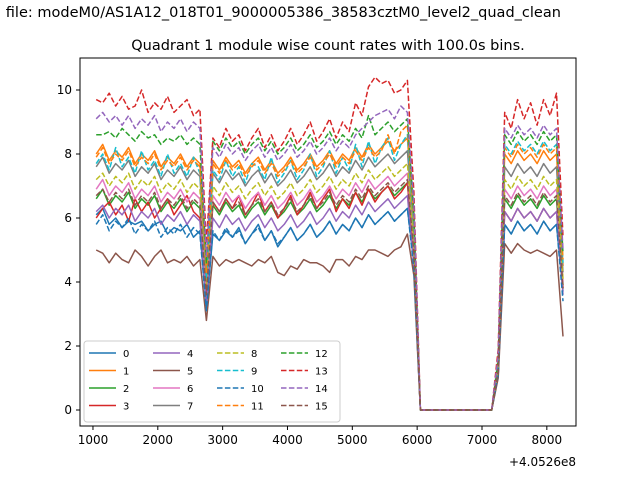 Image resolution: width=640 pixels, height=480 pixels. I want to click on legend-label-9: 9, so click(254, 372).